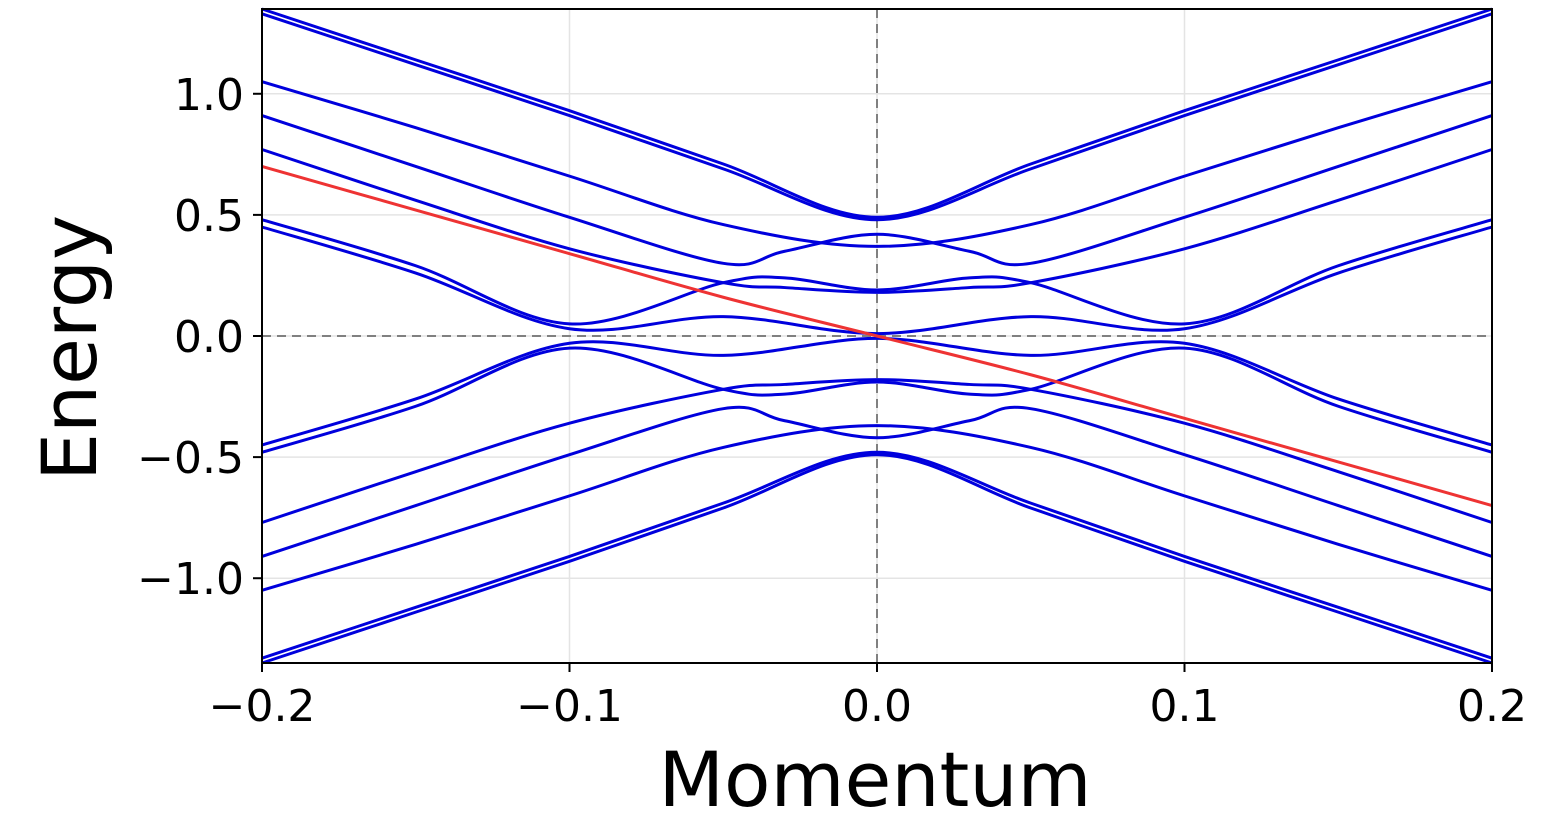 The height and width of the screenshot is (840, 1560). Describe the element at coordinates (262, 706) in the screenshot. I see `x-tick-label: −0.2` at that location.